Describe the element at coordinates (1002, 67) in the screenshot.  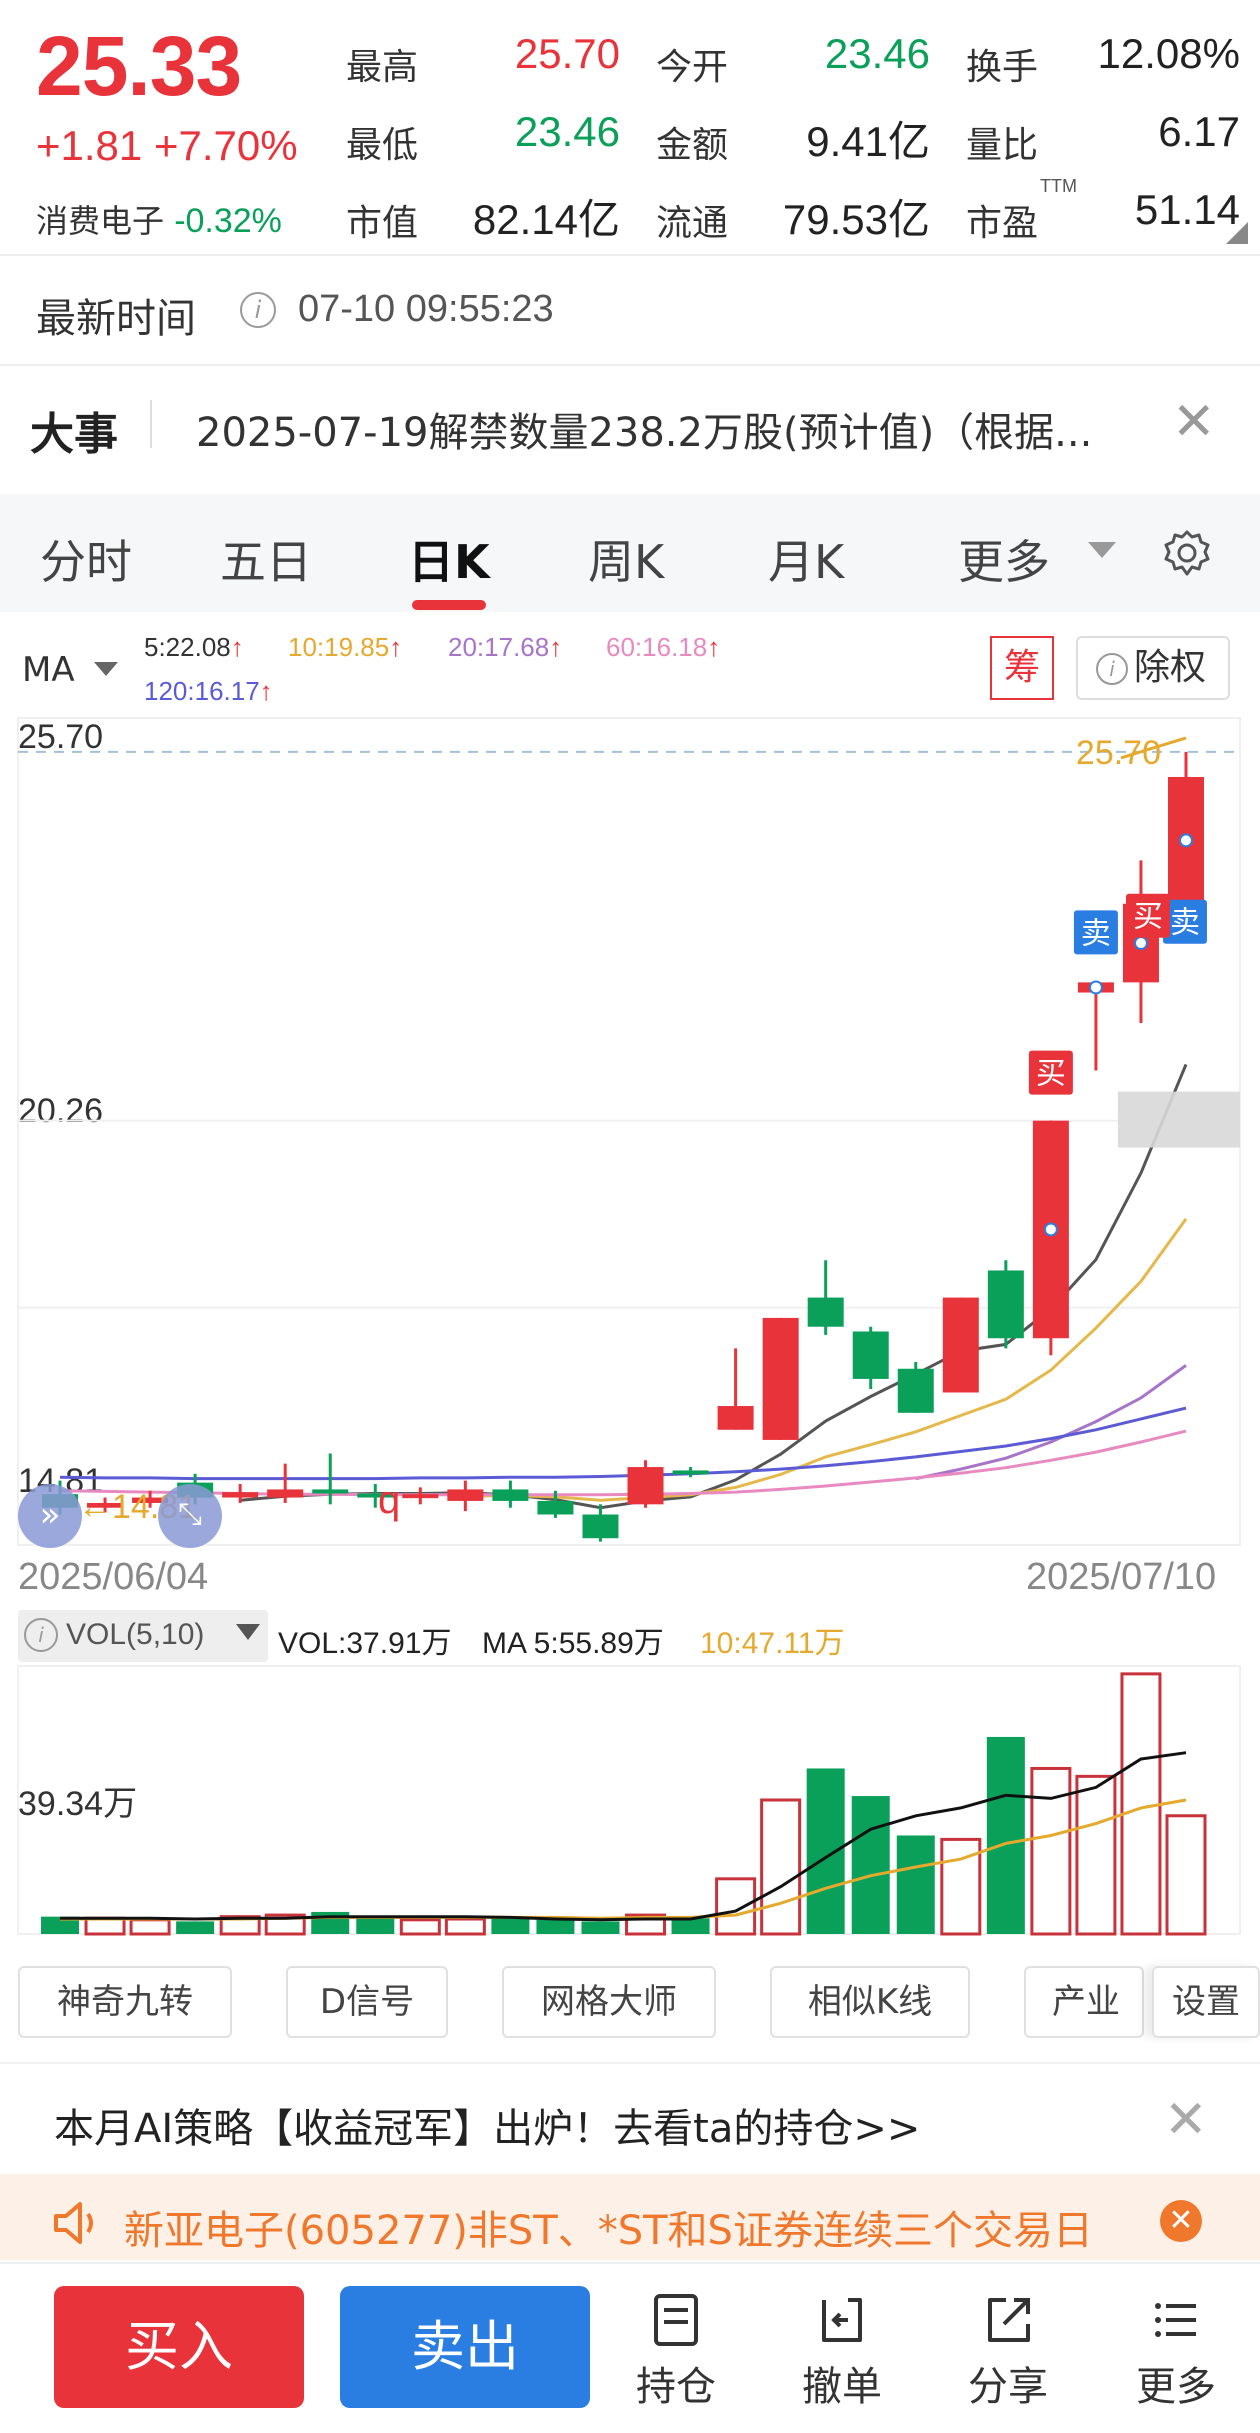
I see `turnover-label: 换手` at that location.